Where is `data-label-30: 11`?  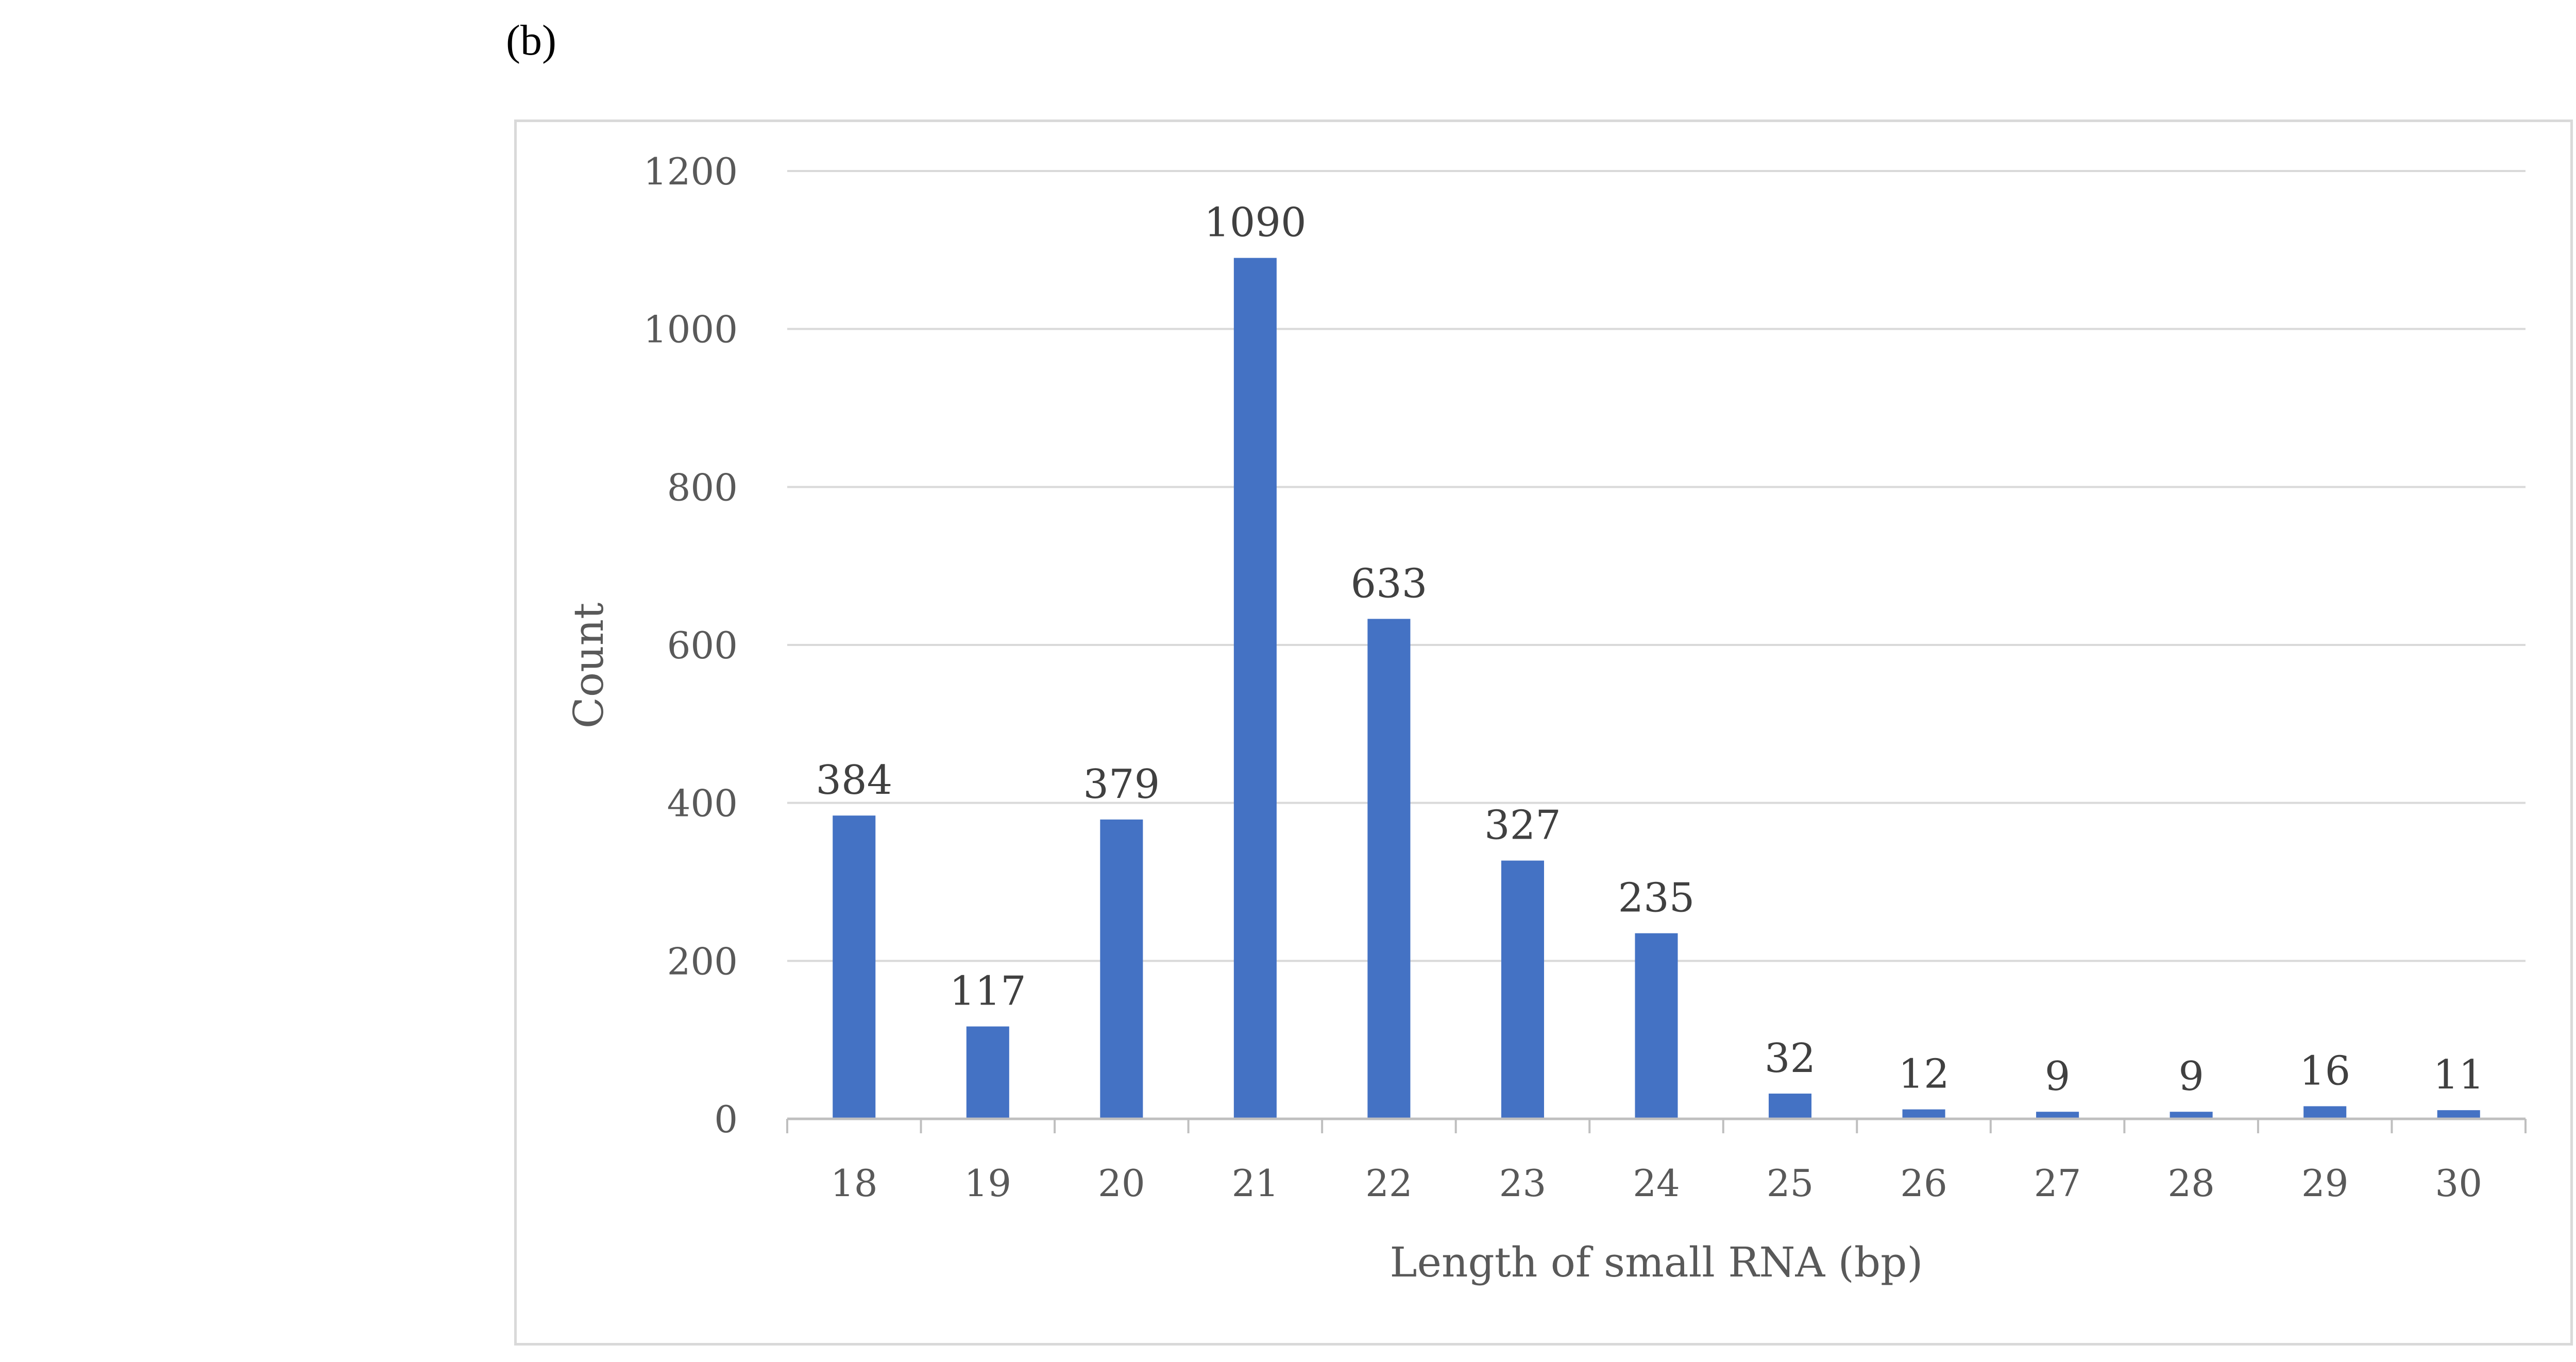
data-label-30: 11 is located at coordinates (2458, 1075).